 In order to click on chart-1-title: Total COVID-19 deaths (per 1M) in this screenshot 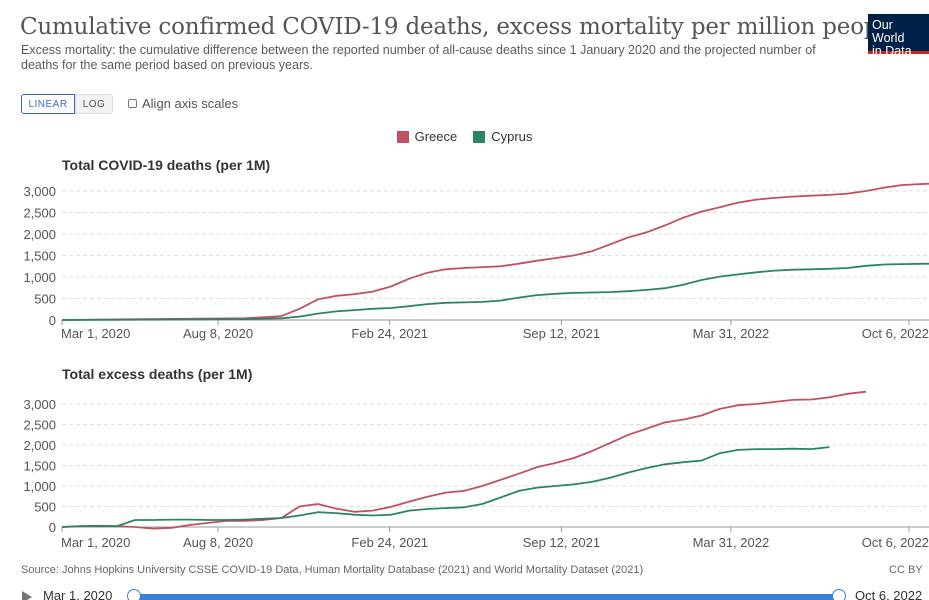, I will do `click(166, 165)`.